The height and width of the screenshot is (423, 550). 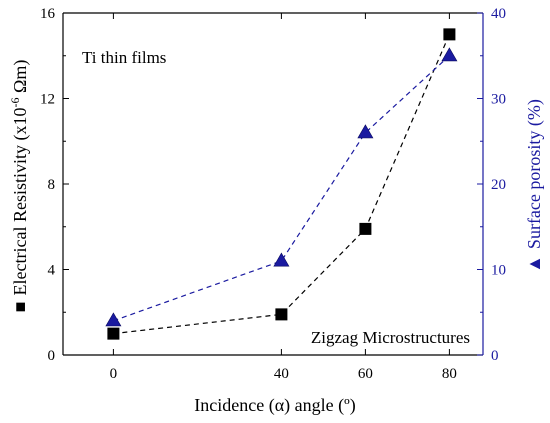 I want to click on y-axis-right-label-text: Surface porosity (%), so click(x=534, y=174).